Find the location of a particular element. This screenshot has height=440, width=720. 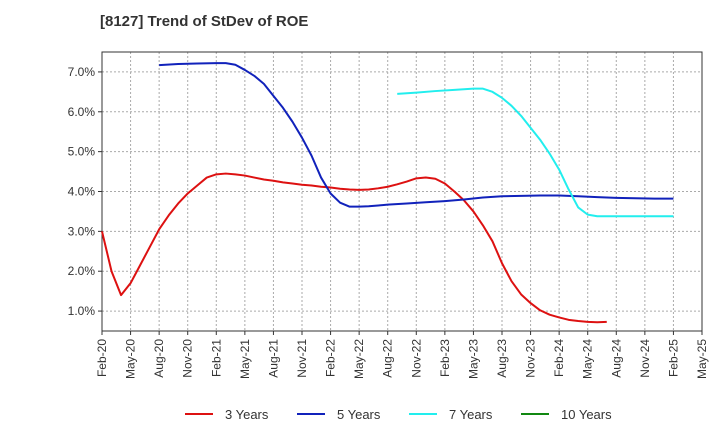

x-tick-label: Nov-23 is located at coordinates (531, 358).